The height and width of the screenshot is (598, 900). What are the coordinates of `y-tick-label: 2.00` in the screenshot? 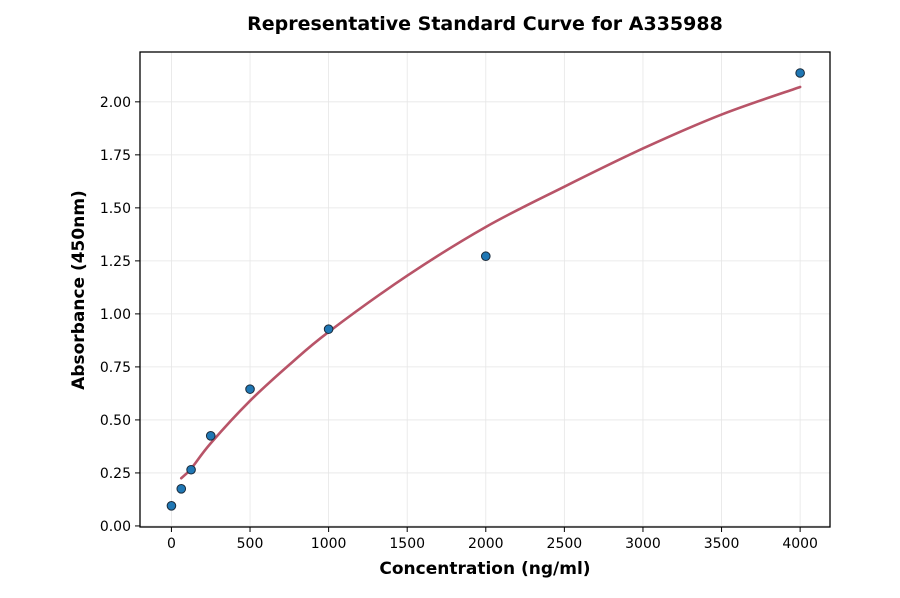 It's located at (115, 103).